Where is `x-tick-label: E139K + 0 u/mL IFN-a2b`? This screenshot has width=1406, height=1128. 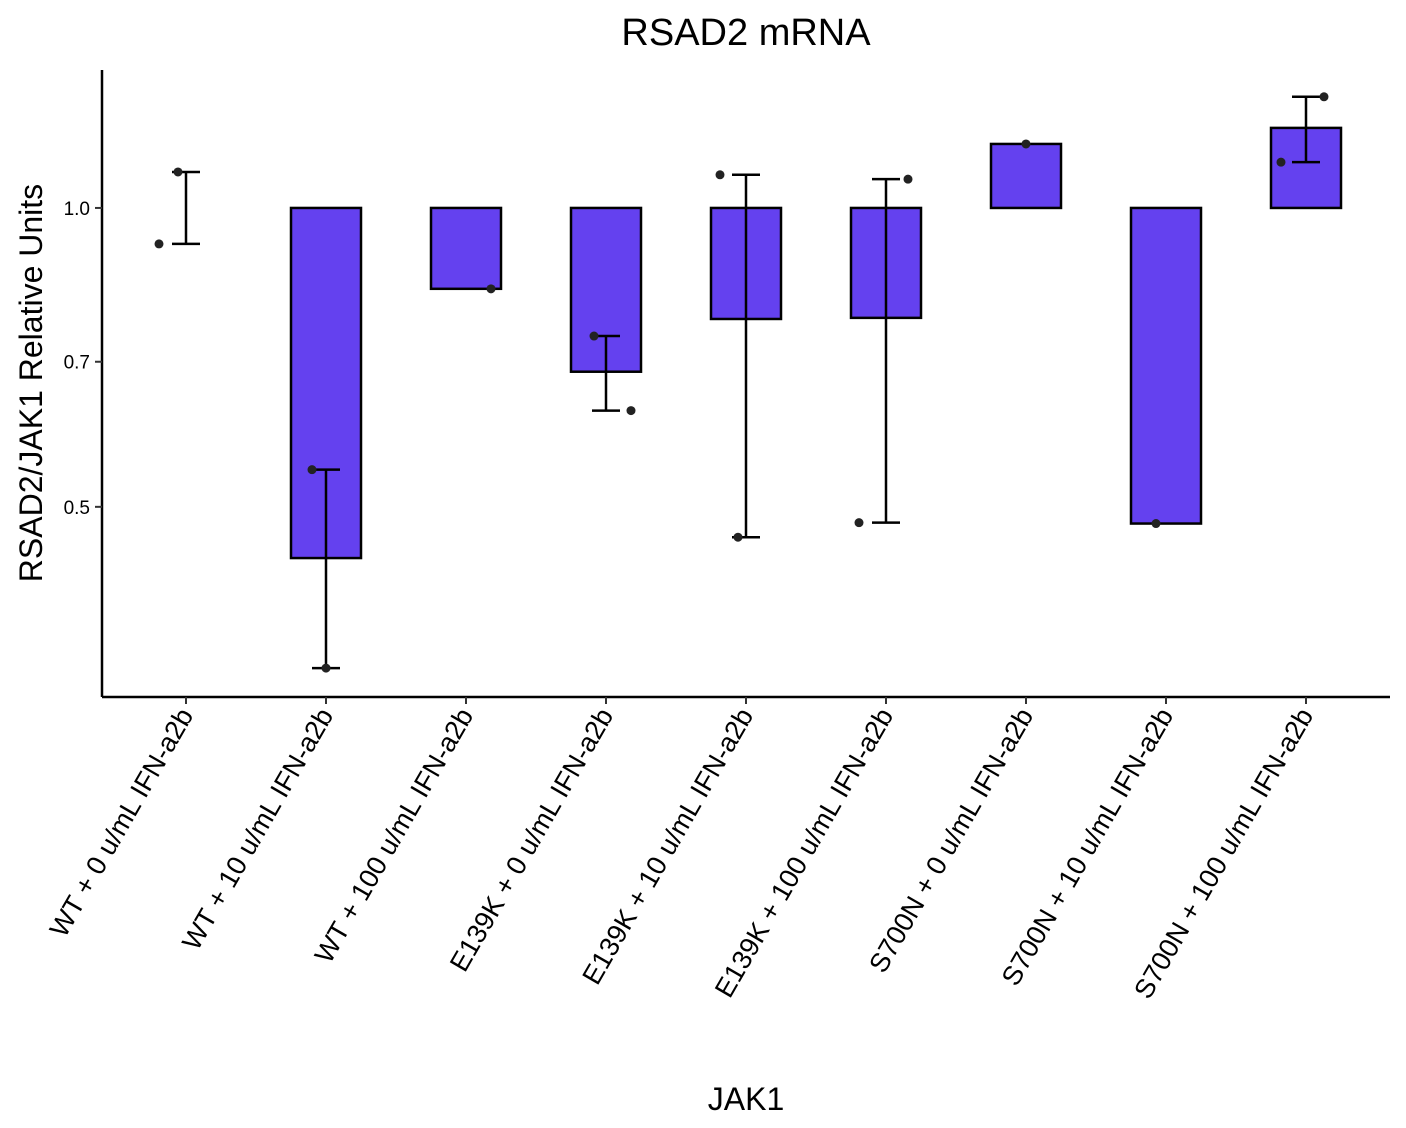
x-tick-label: E139K + 0 u/mL IFN-a2b is located at coordinates (531, 839).